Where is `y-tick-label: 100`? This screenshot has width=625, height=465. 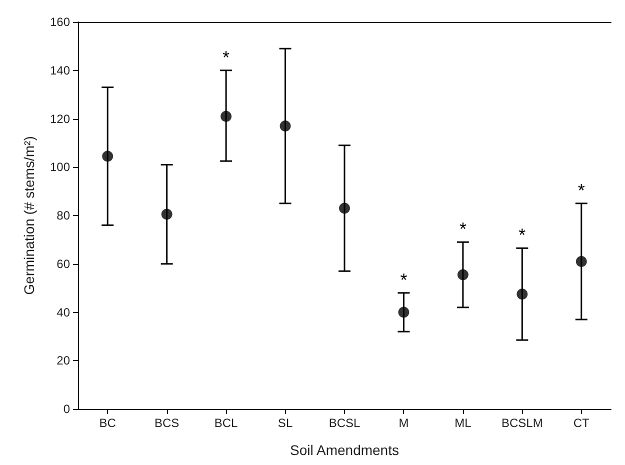 y-tick-label: 100 is located at coordinates (60, 167).